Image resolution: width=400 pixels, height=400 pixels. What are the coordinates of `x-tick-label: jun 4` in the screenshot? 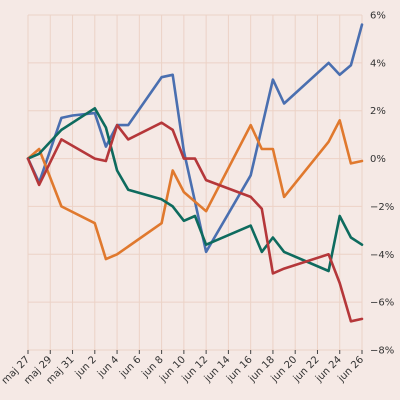 It's located at (108, 367).